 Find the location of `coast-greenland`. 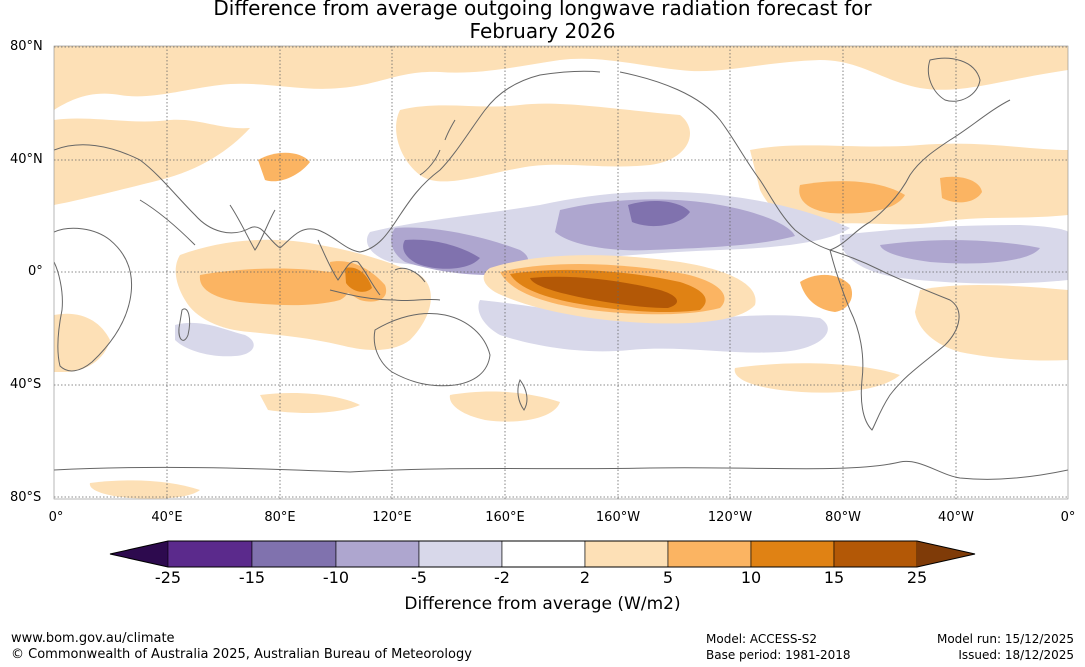

coast-greenland is located at coordinates (954, 79).